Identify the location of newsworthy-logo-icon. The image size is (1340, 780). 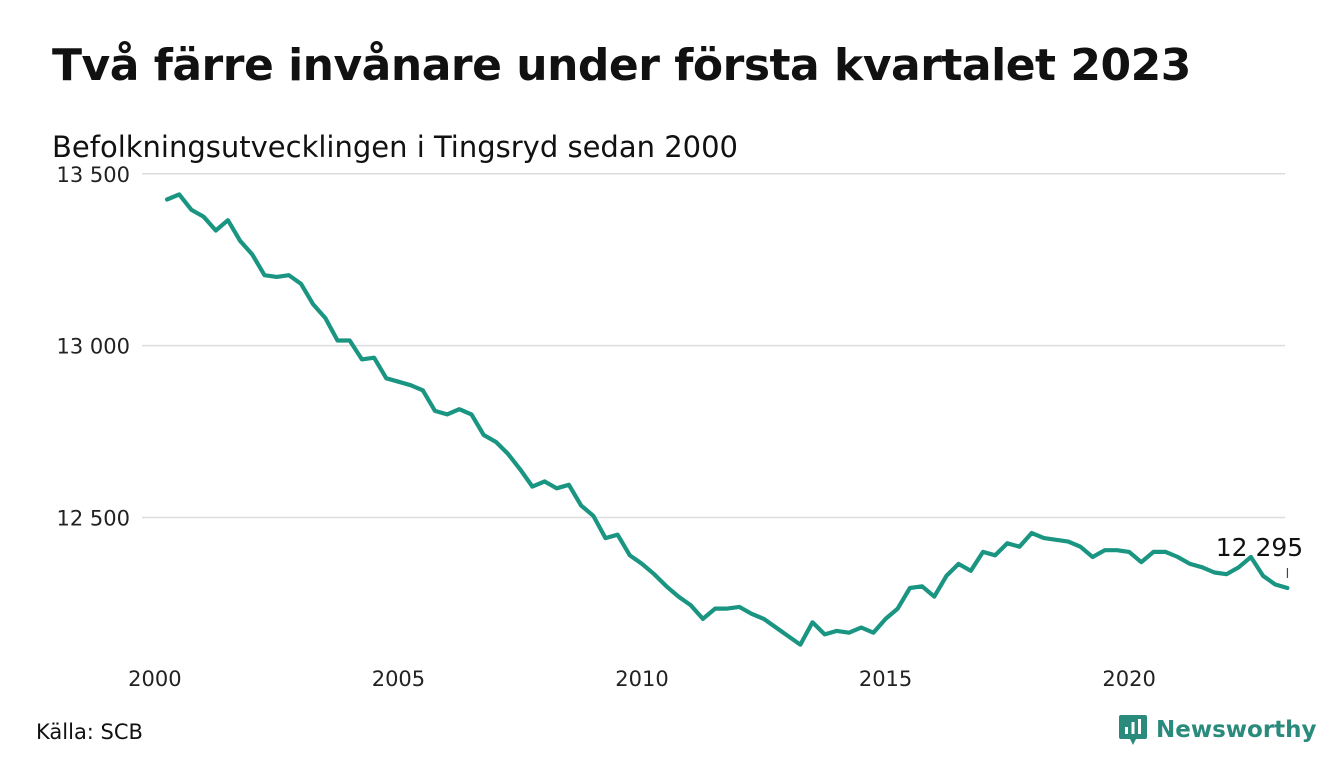
(1133, 730).